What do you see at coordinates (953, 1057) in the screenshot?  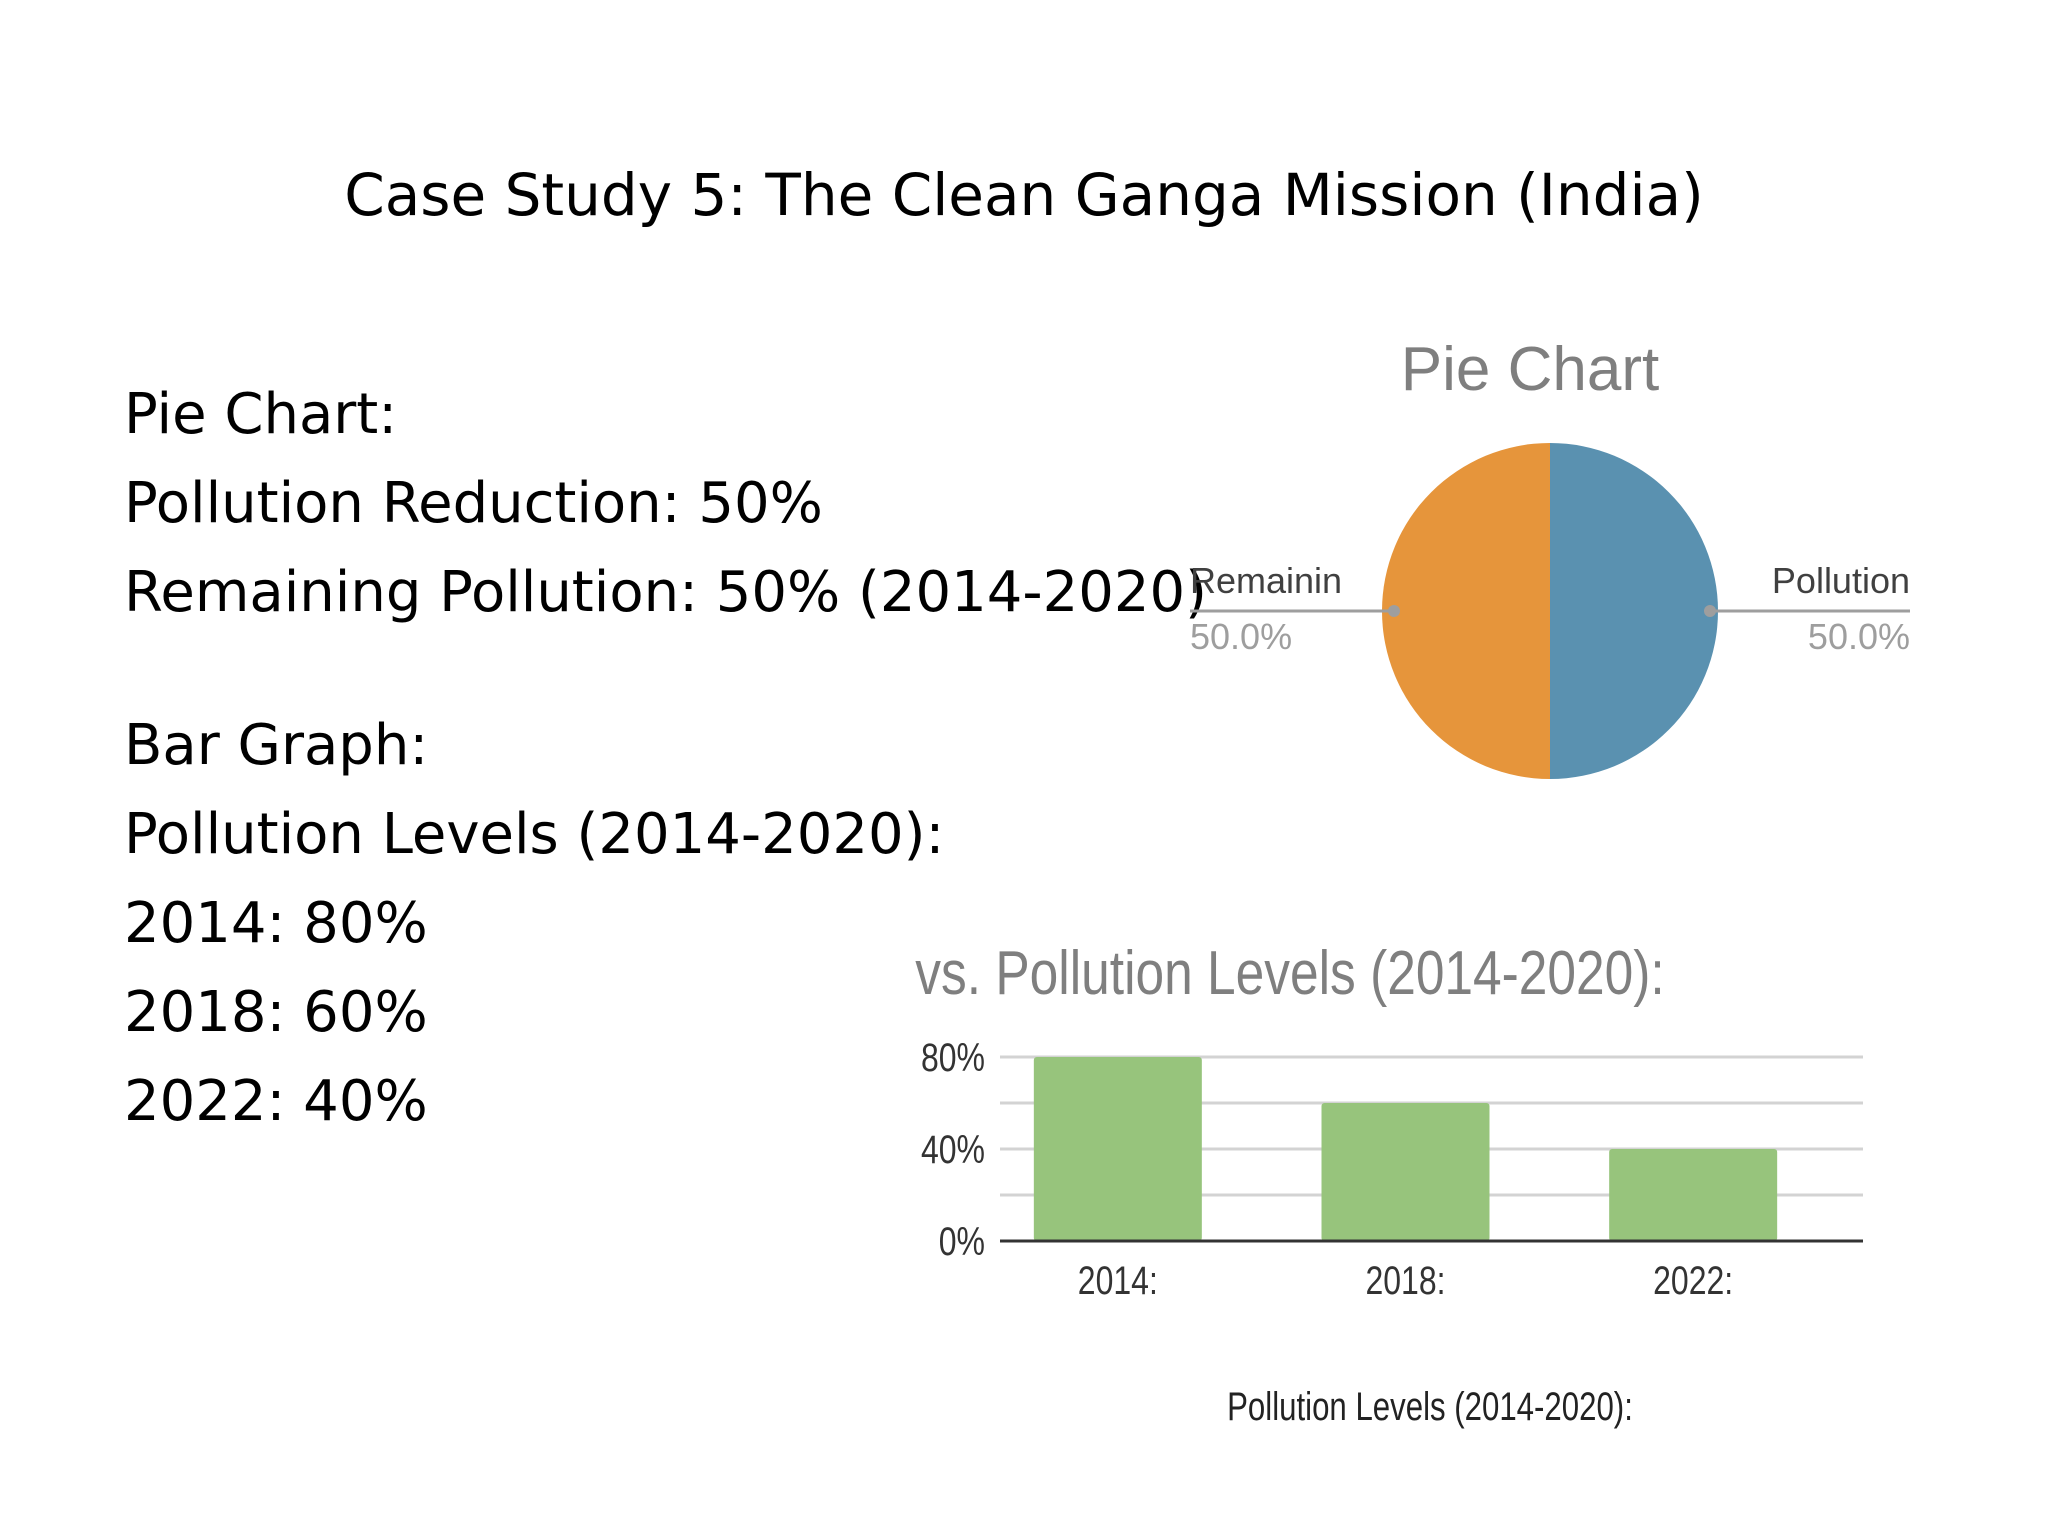 I see `bar-y-tick-80: 80%` at bounding box center [953, 1057].